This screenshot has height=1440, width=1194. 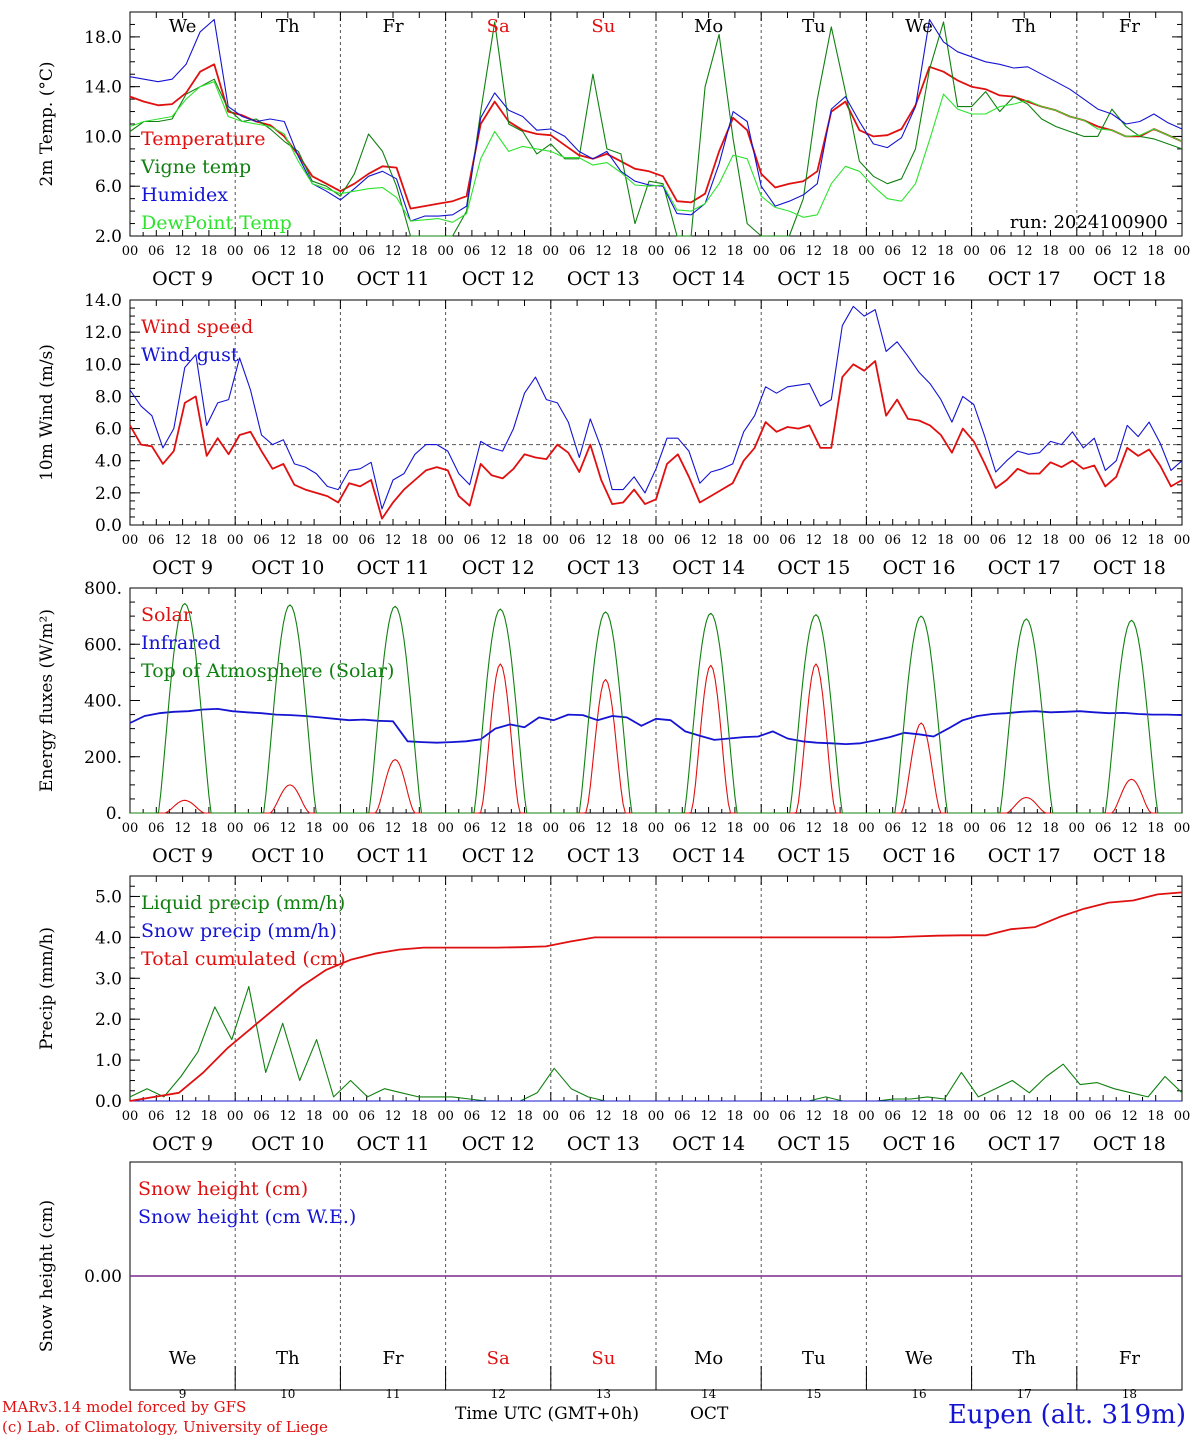 I want to click on day-number-label: 13, so click(x=603, y=1394).